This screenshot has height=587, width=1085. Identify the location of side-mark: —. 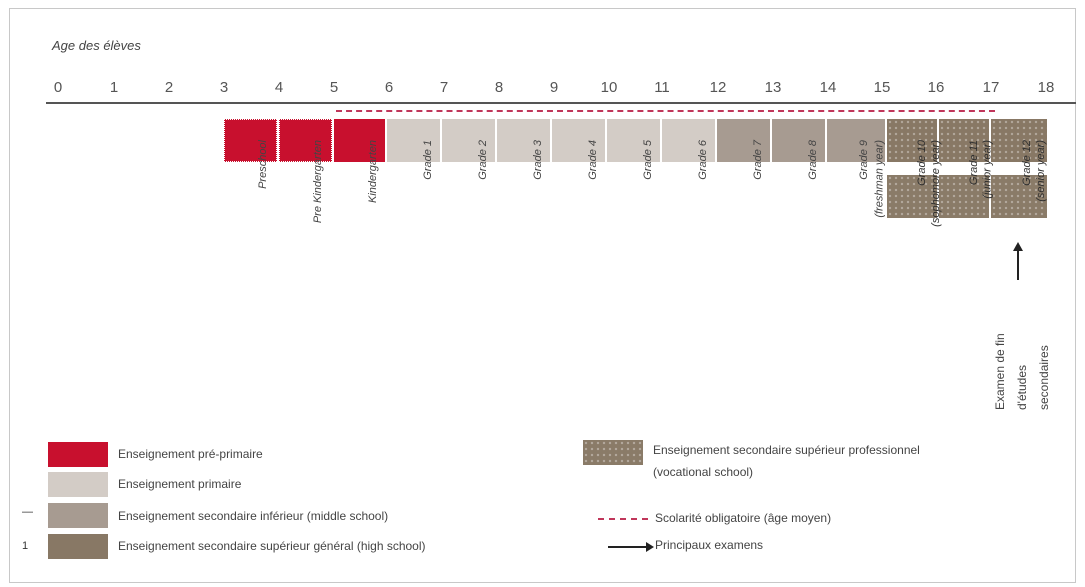
(27, 512).